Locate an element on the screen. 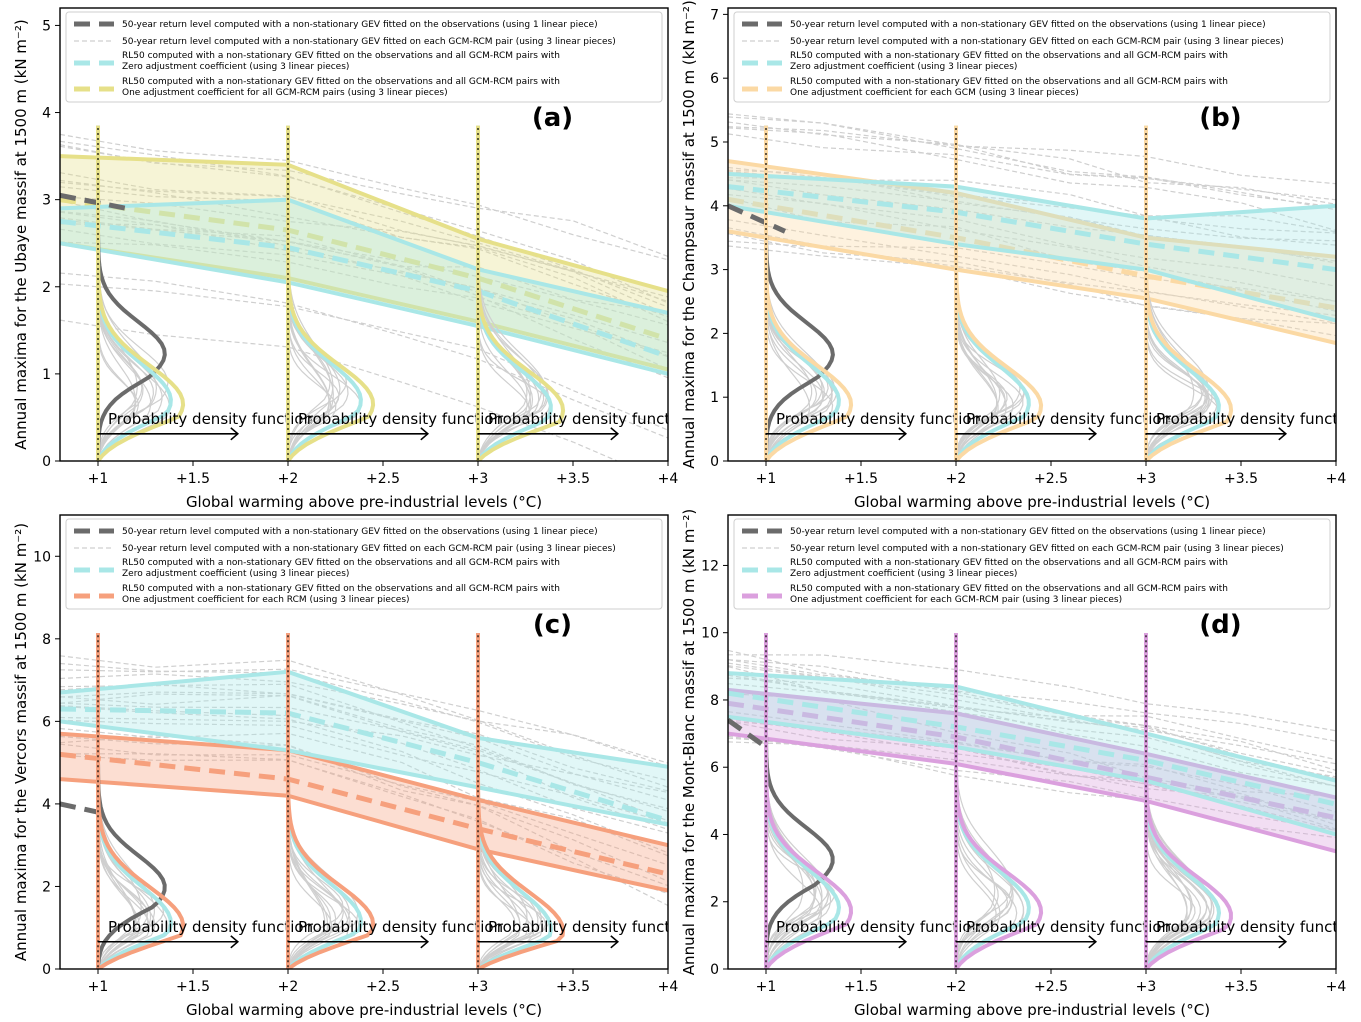  adjusted-lower is located at coordinates (364, 306).